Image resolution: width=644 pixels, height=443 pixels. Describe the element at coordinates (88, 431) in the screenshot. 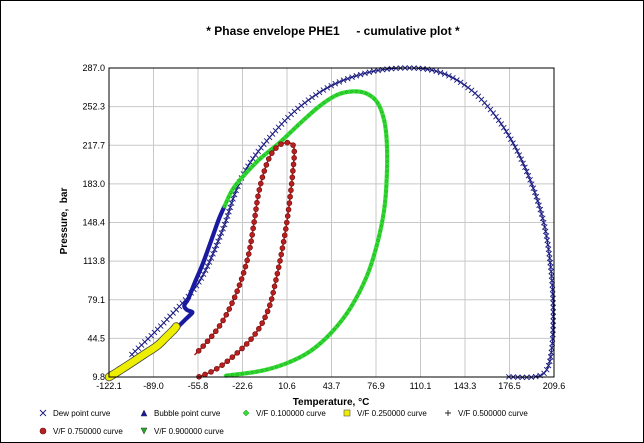

I see `legend-label: V/F 0.750000 curve` at that location.